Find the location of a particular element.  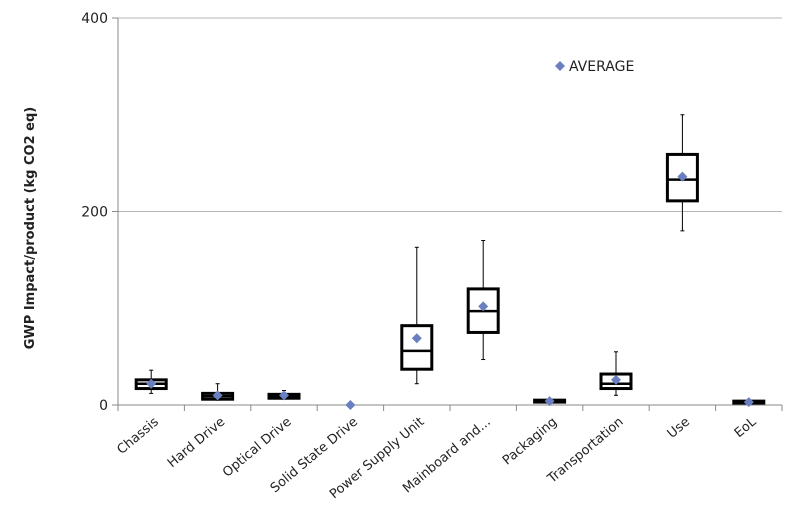

legend-average-marker is located at coordinates (560, 66).